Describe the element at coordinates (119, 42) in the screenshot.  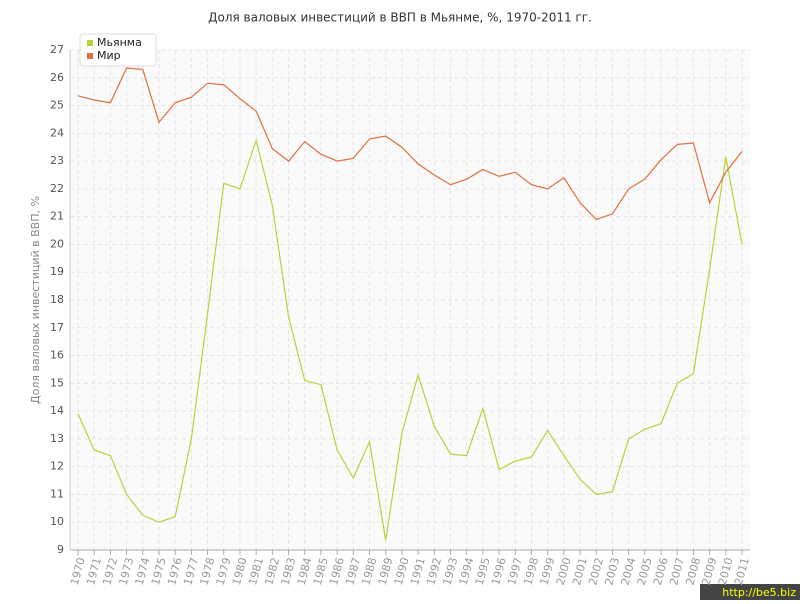
I see `legend-label: Мьянма` at that location.